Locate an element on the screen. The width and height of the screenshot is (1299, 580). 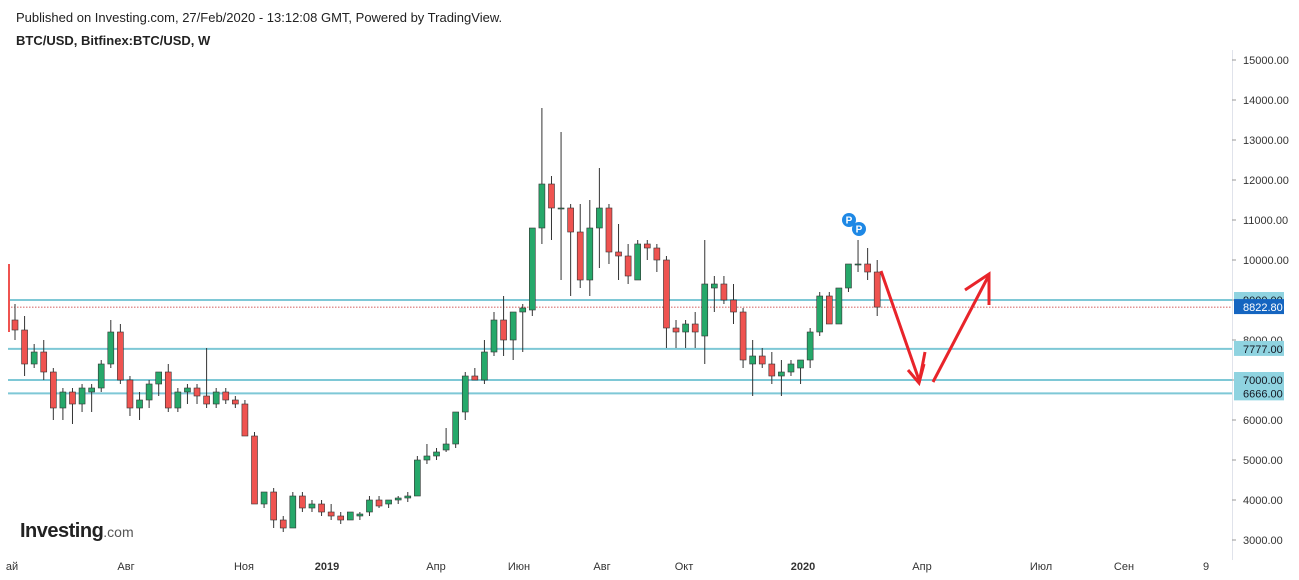
y-tick-label: 6000.00 is located at coordinates (1263, 421).